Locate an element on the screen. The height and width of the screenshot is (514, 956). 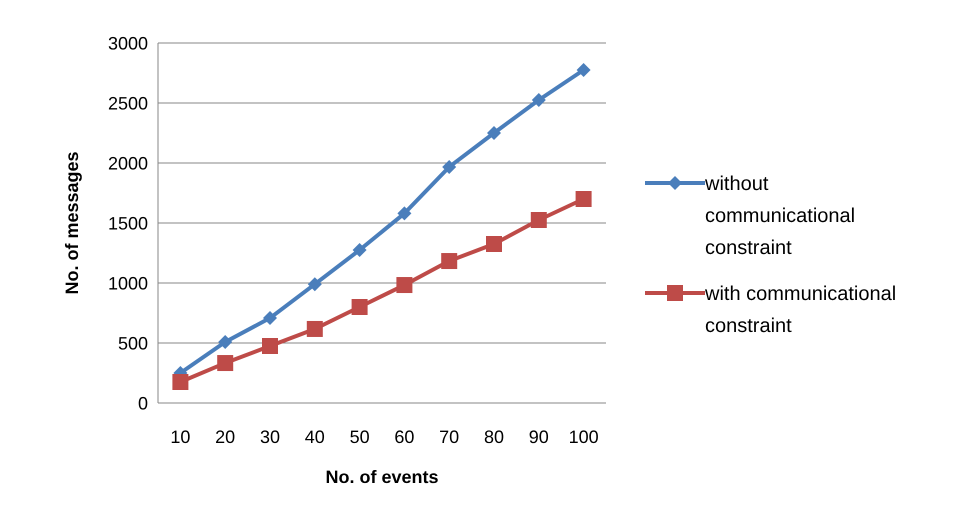
x-tick-label: 80 is located at coordinates (494, 437).